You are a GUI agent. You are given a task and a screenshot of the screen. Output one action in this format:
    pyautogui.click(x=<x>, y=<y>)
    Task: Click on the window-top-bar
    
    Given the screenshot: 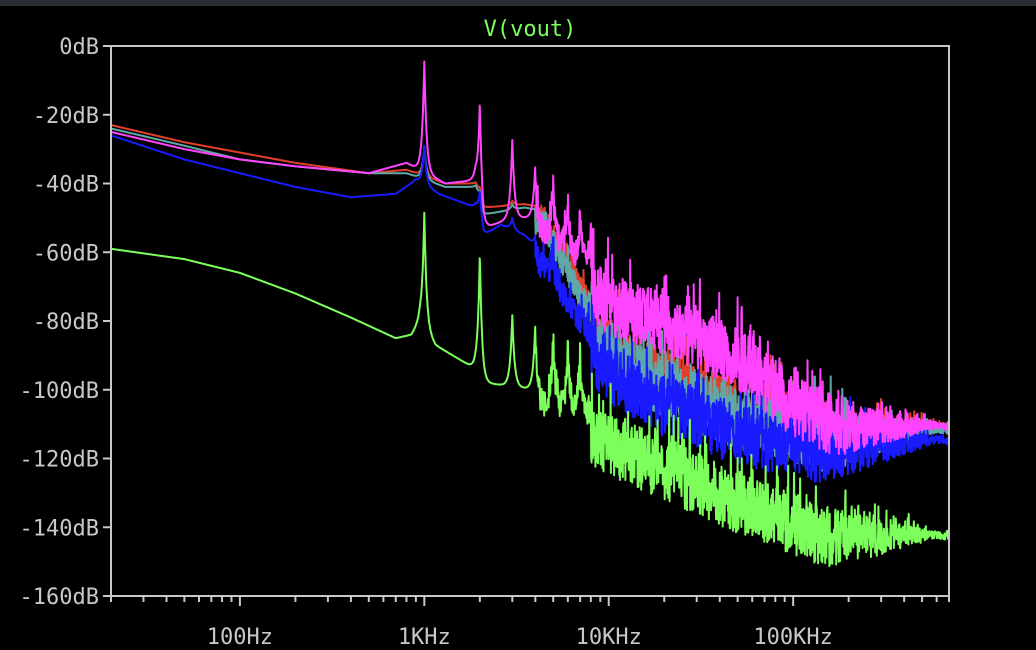 What is the action you would take?
    pyautogui.click(x=518, y=3)
    